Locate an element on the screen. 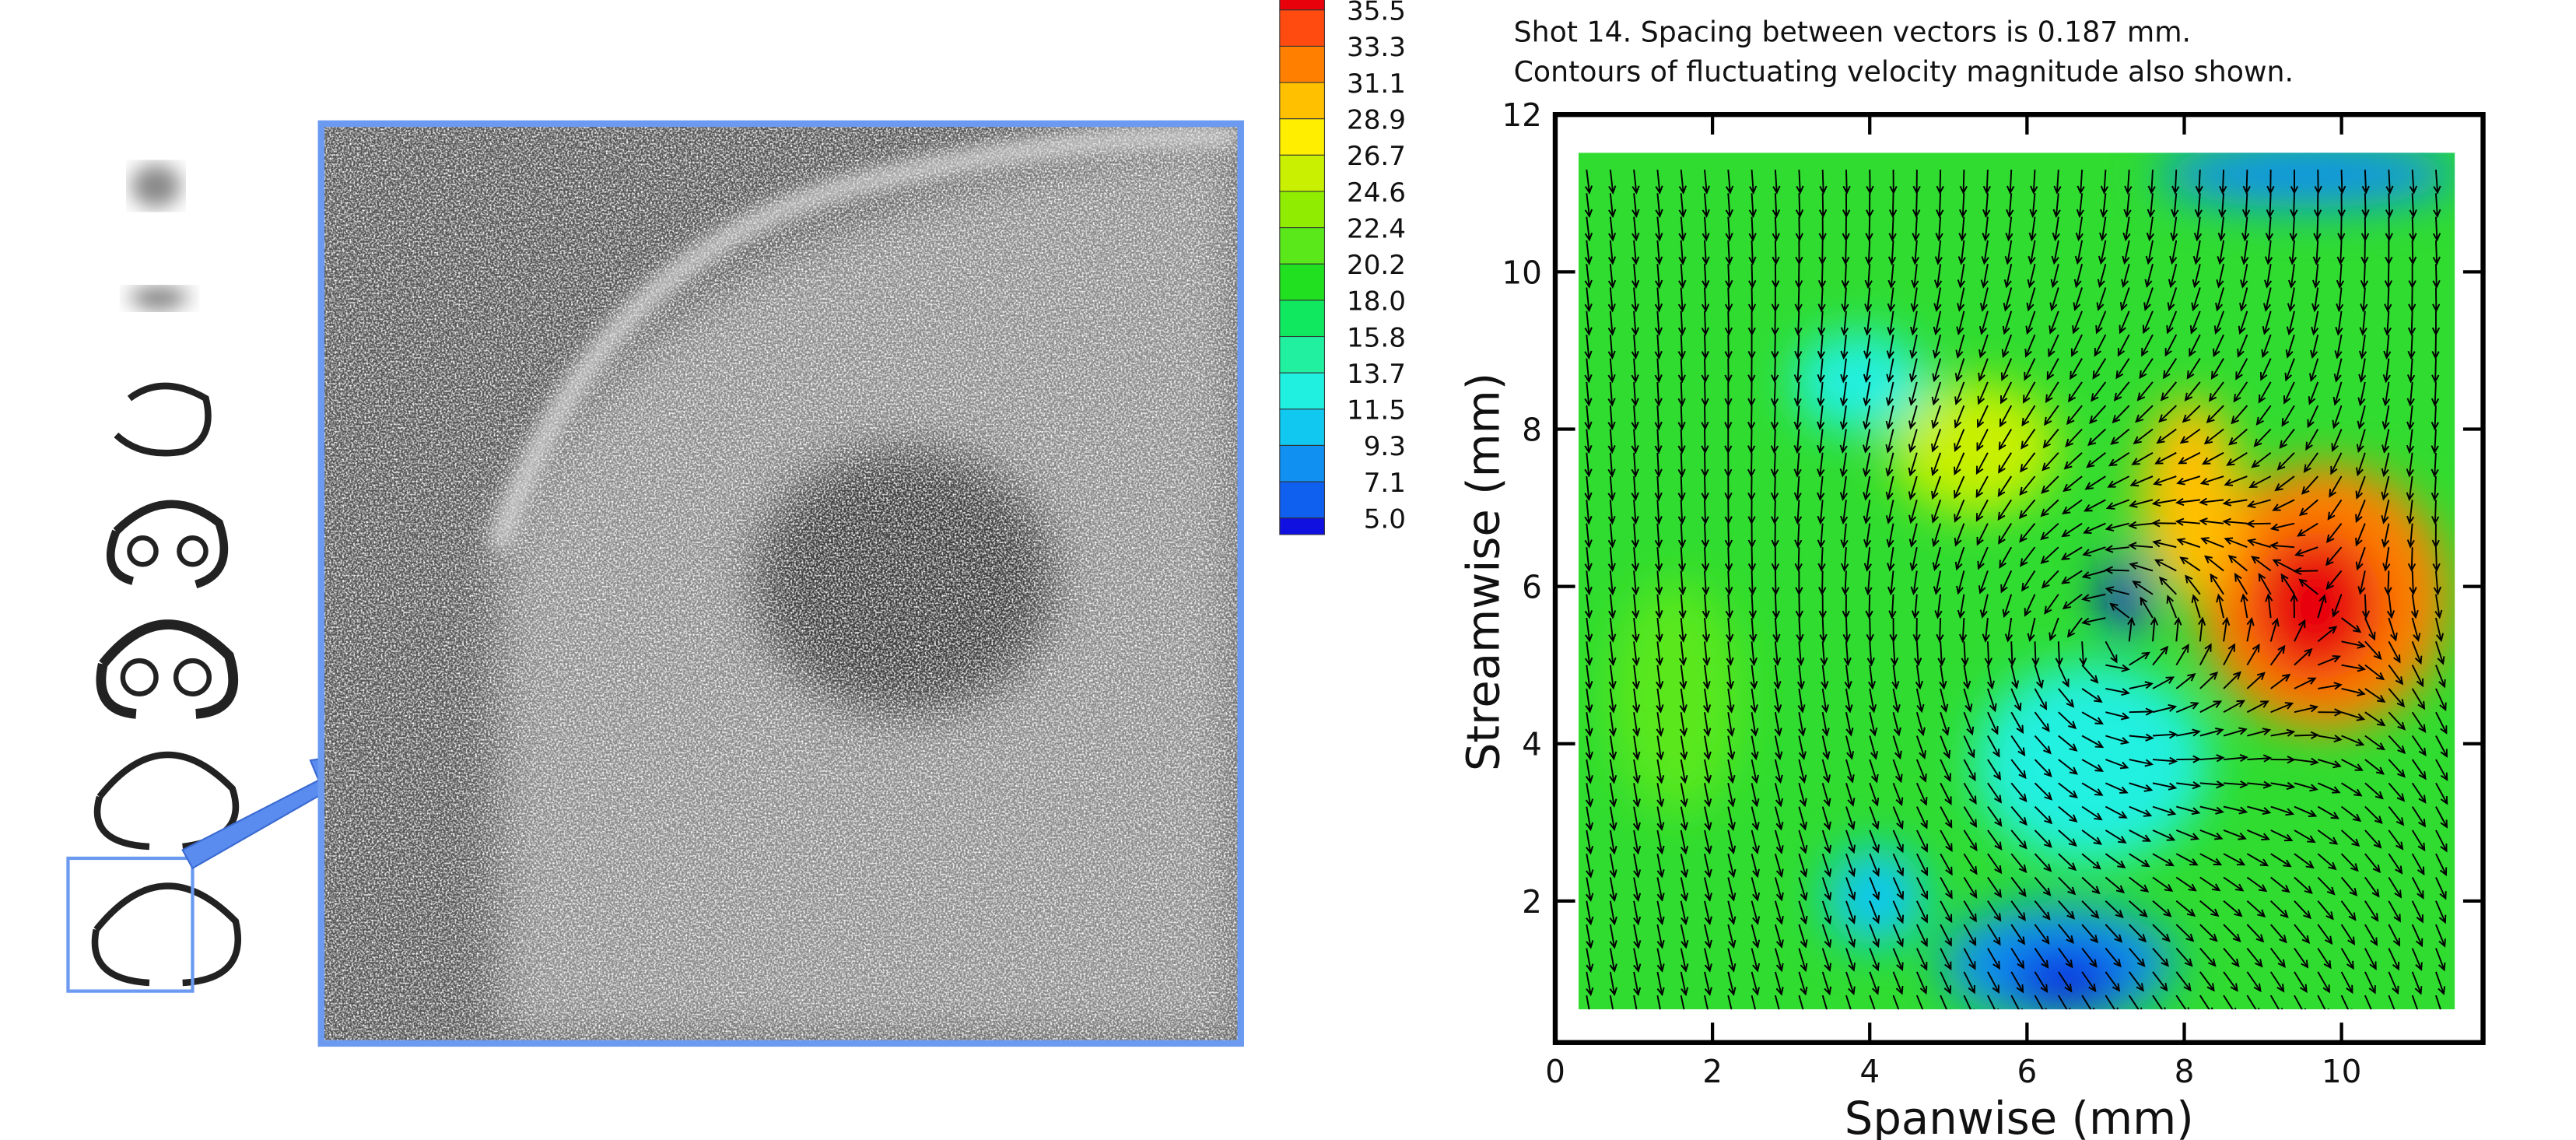 The height and width of the screenshot is (1140, 2576). y-tick-label: 12 is located at coordinates (1522, 115).